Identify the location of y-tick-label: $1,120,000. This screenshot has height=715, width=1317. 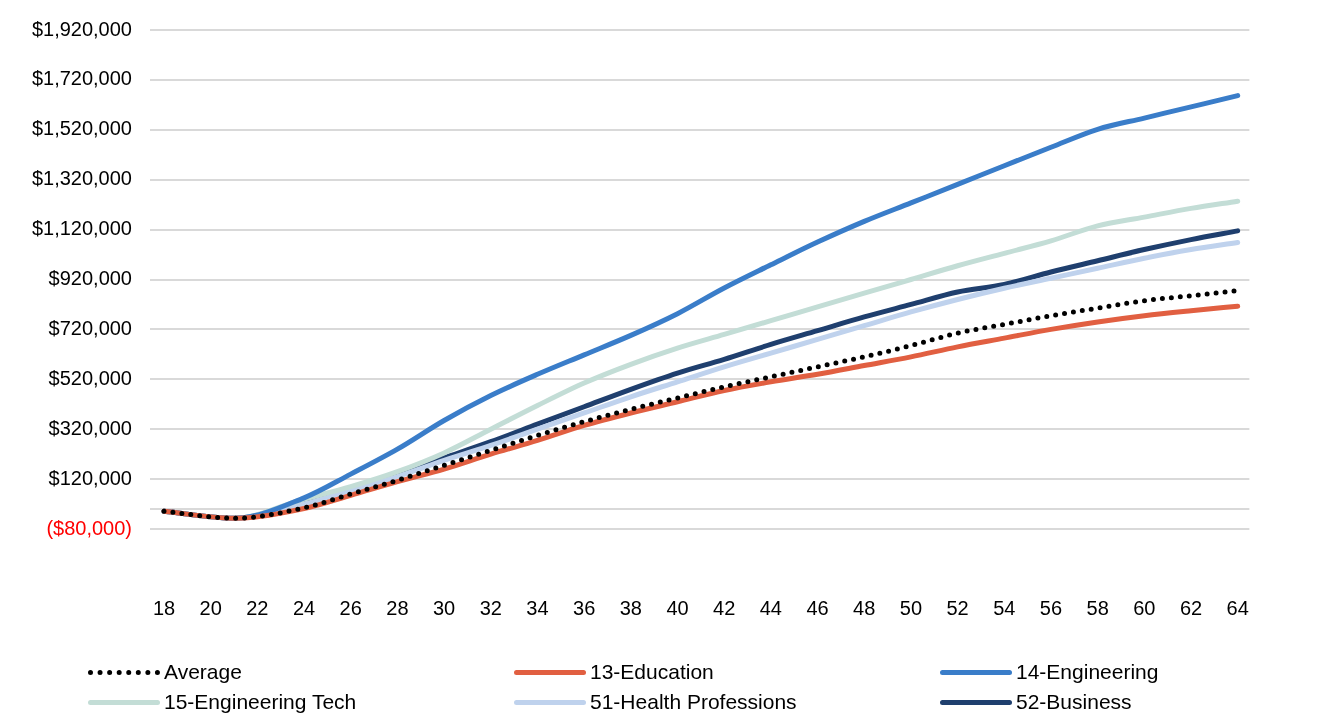
(81, 228).